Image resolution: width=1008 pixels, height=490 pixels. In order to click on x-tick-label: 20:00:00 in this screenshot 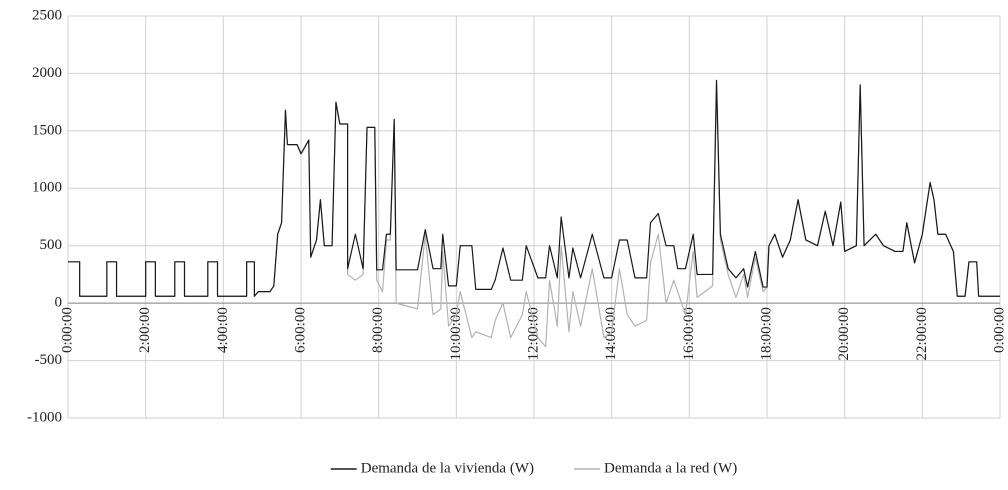, I will do `click(844, 333)`.